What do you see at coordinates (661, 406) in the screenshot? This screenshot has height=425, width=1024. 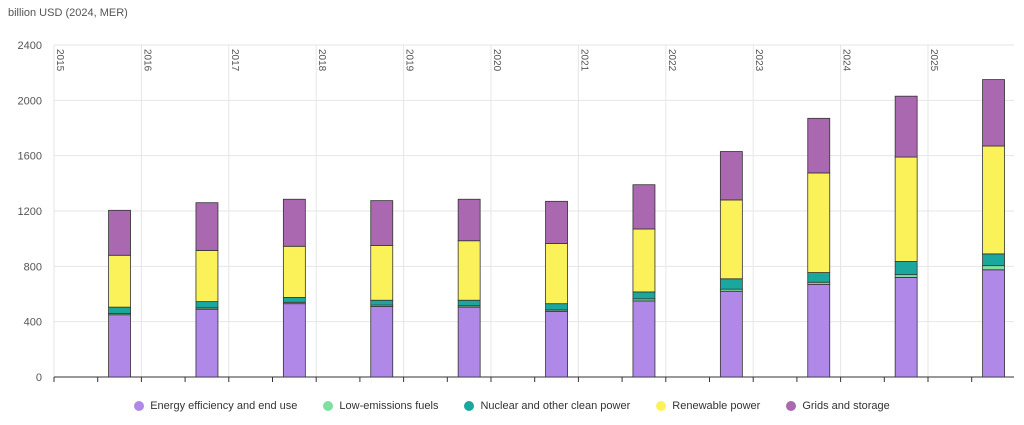 I see `legend-swatch-renewable` at bounding box center [661, 406].